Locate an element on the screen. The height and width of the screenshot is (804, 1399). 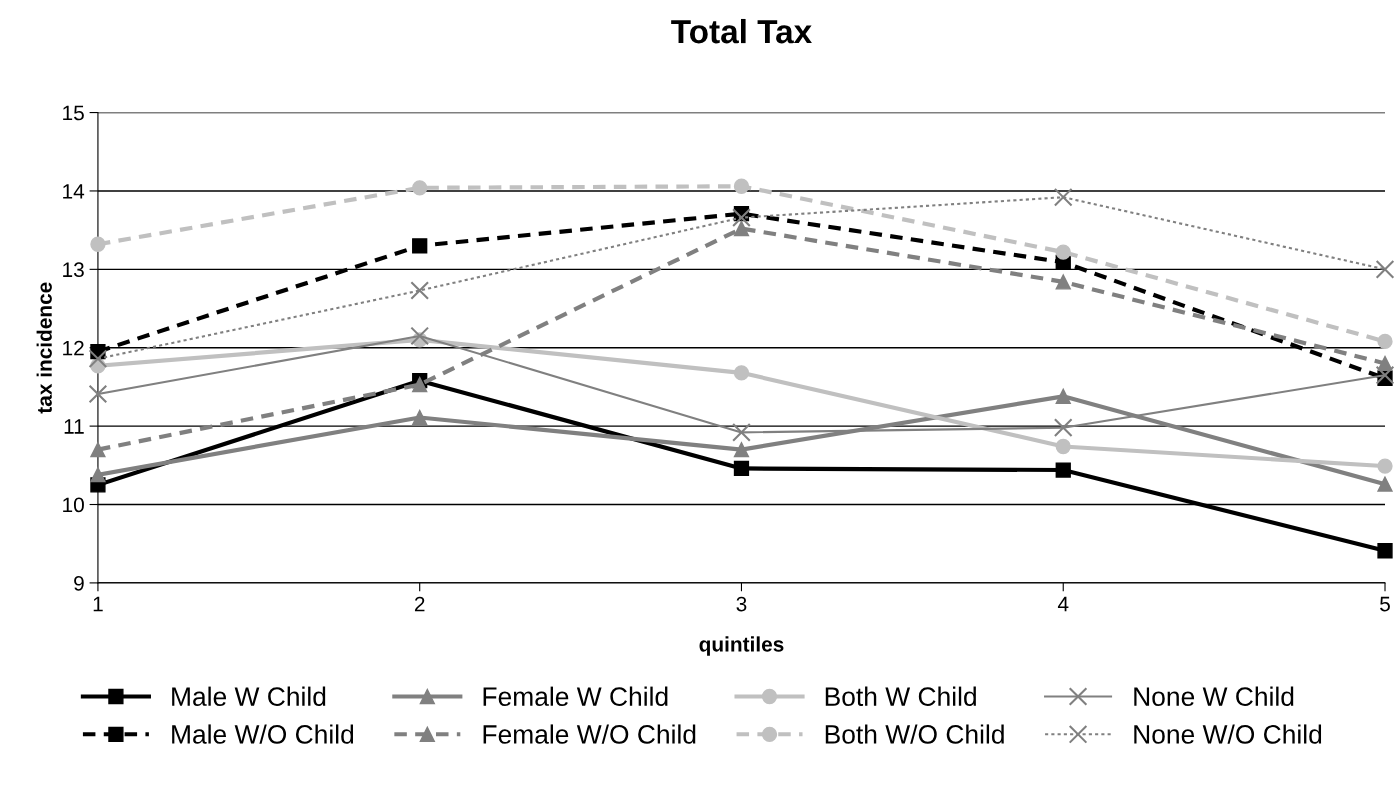
x-tick-label: 2 is located at coordinates (419, 604).